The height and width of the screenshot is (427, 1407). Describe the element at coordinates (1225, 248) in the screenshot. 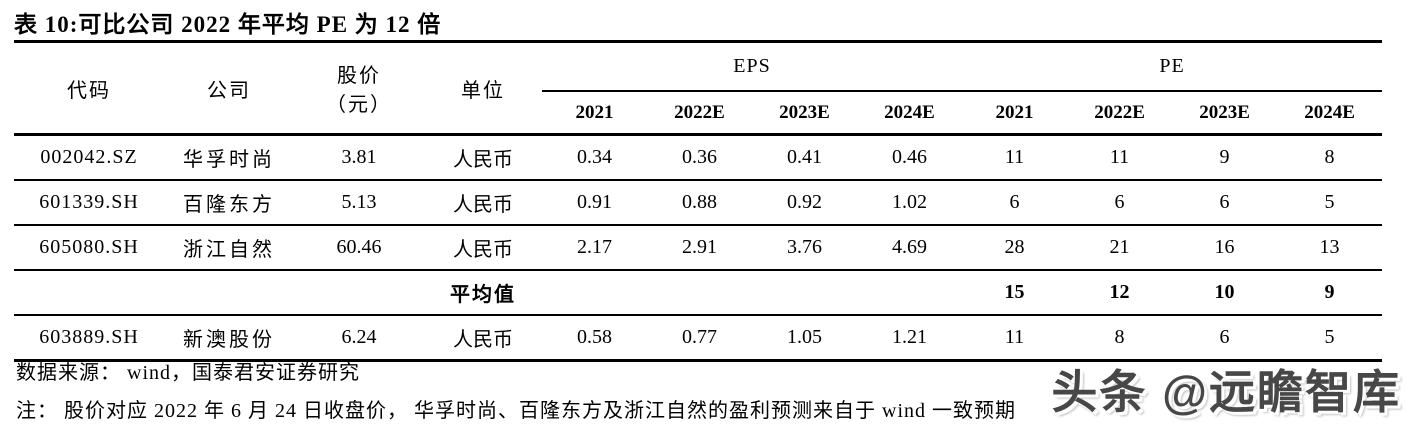

I see `cell-pe-2023e: 16` at that location.